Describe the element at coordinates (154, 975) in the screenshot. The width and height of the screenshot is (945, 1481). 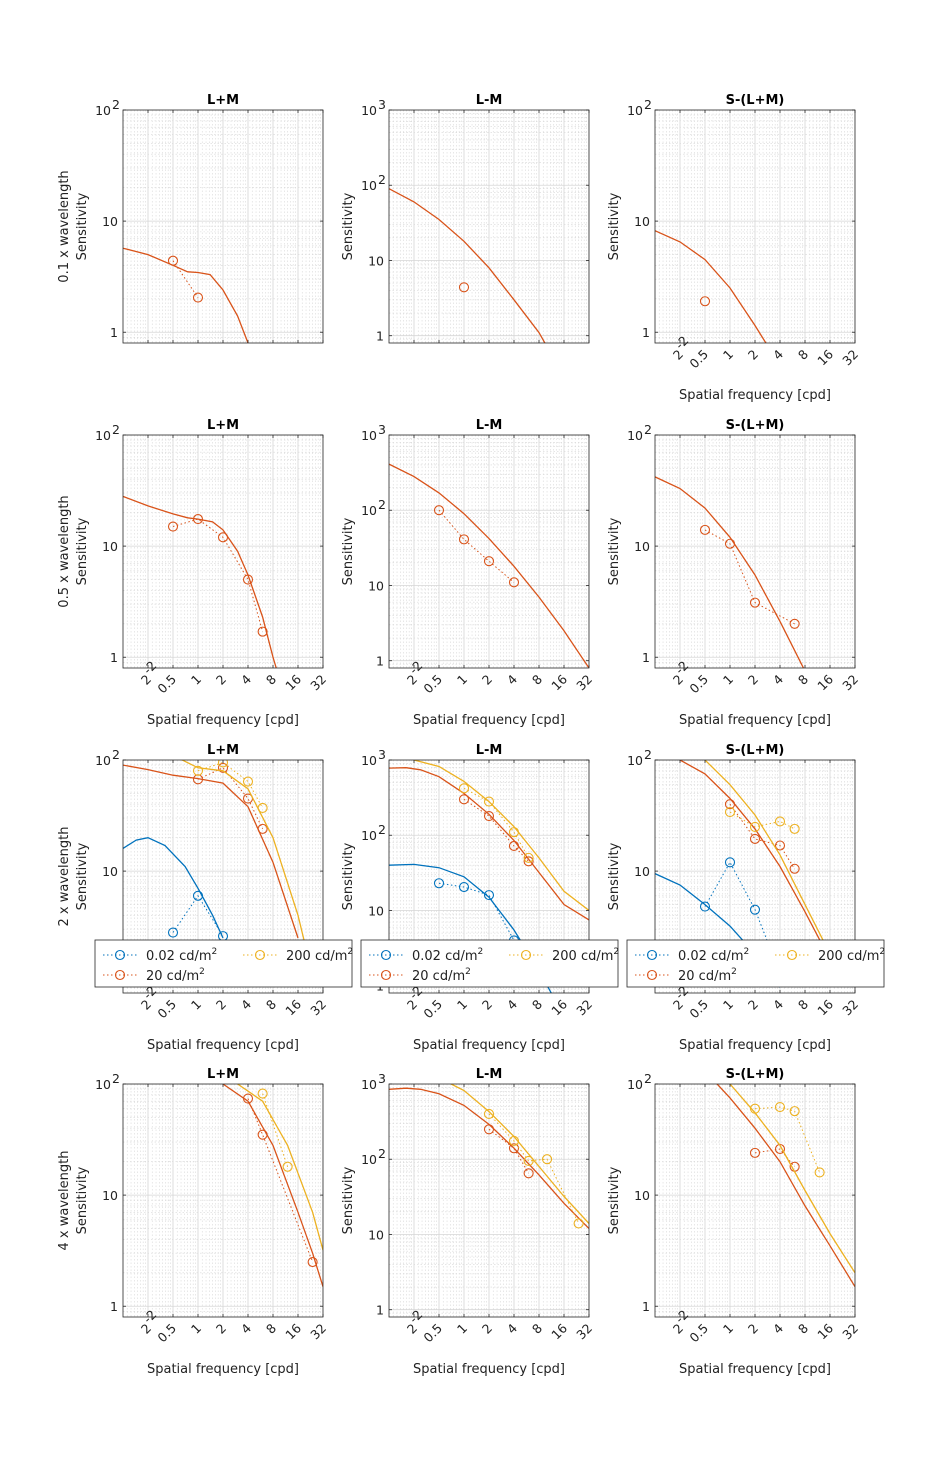
I see `legend-entry: 20 cd/m2` at that location.